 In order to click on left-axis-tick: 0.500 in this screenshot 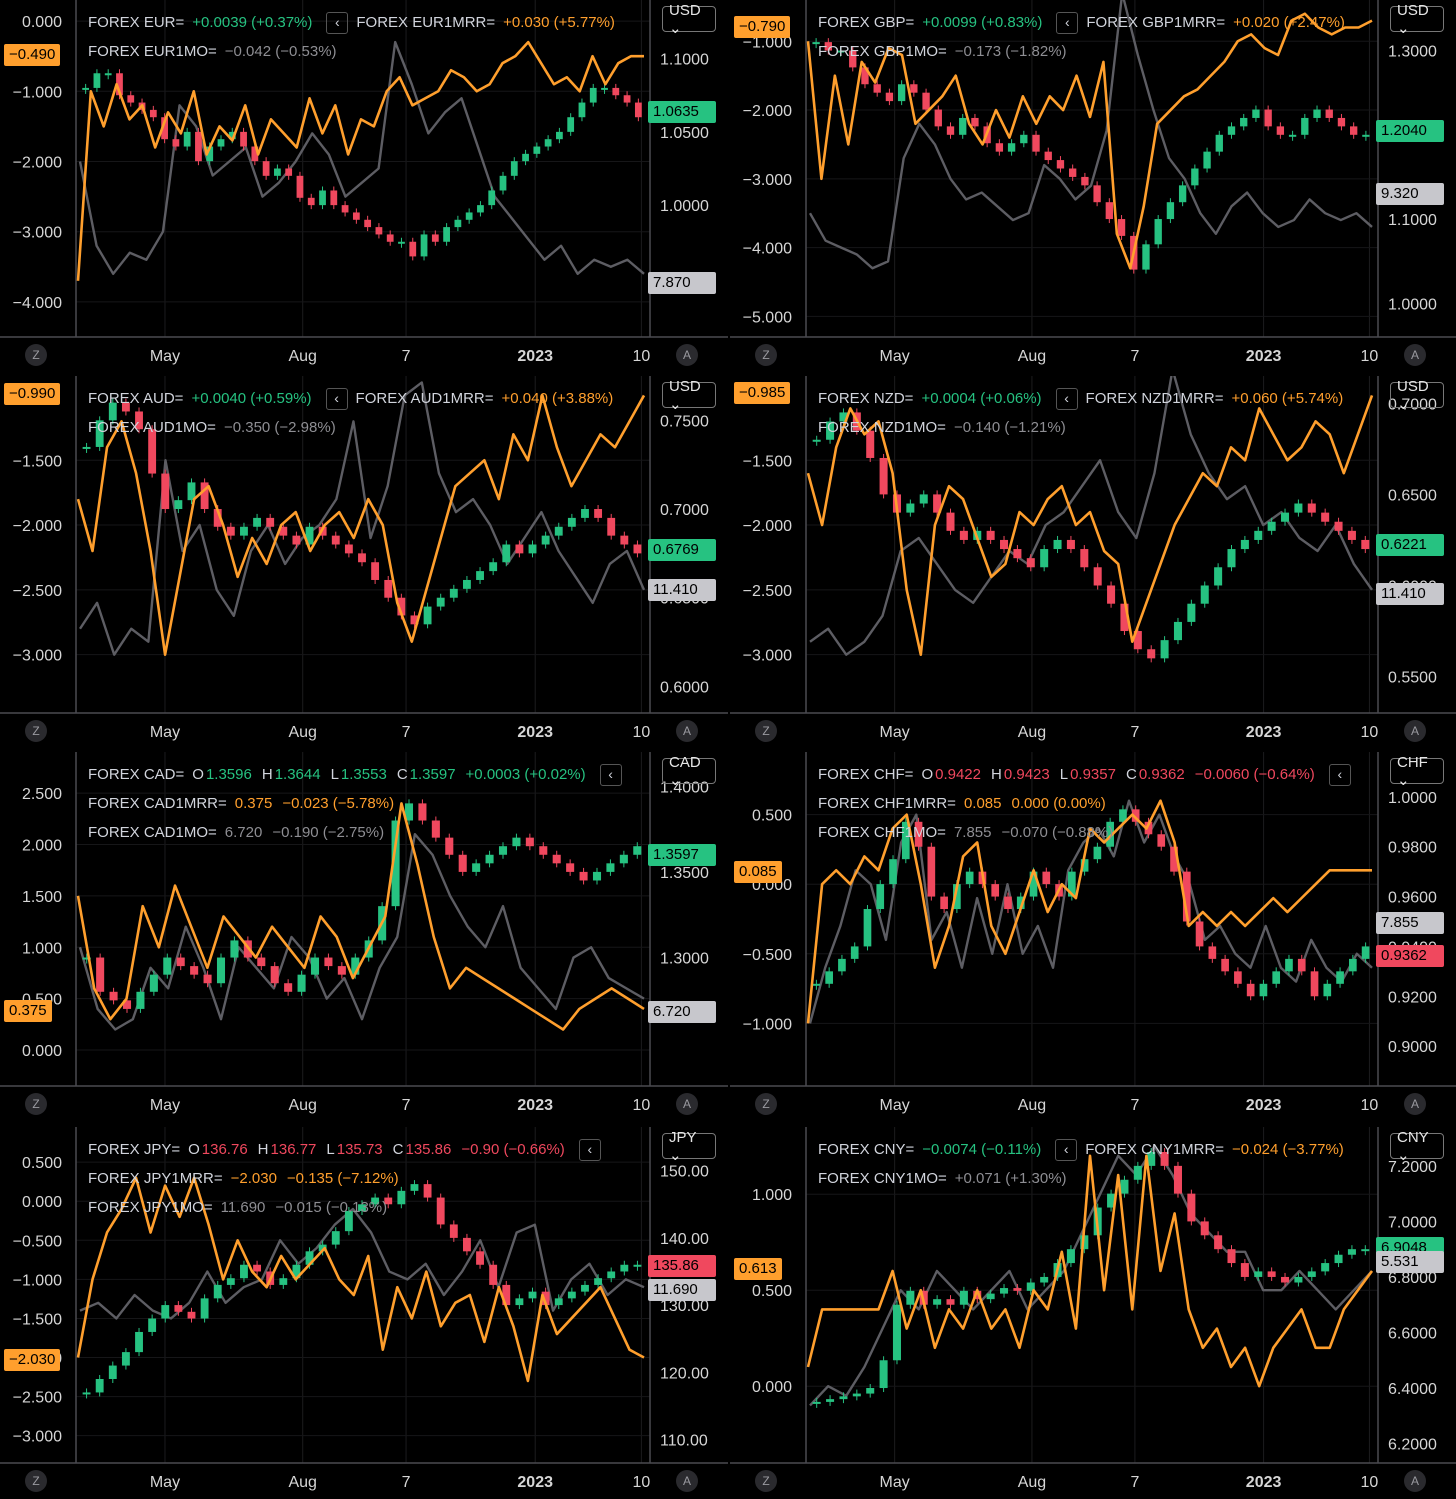, I will do `click(772, 816)`.